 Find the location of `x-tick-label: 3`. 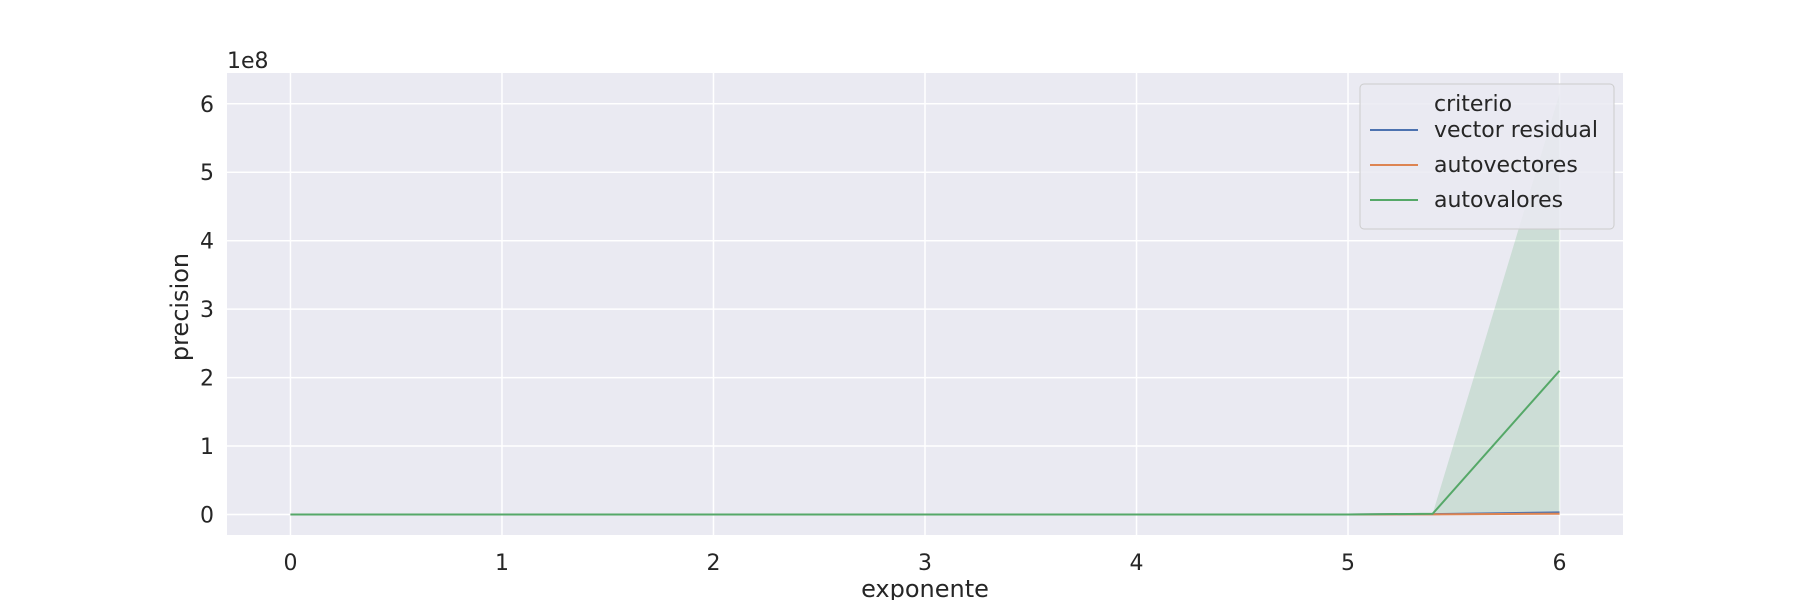

x-tick-label: 3 is located at coordinates (925, 563).